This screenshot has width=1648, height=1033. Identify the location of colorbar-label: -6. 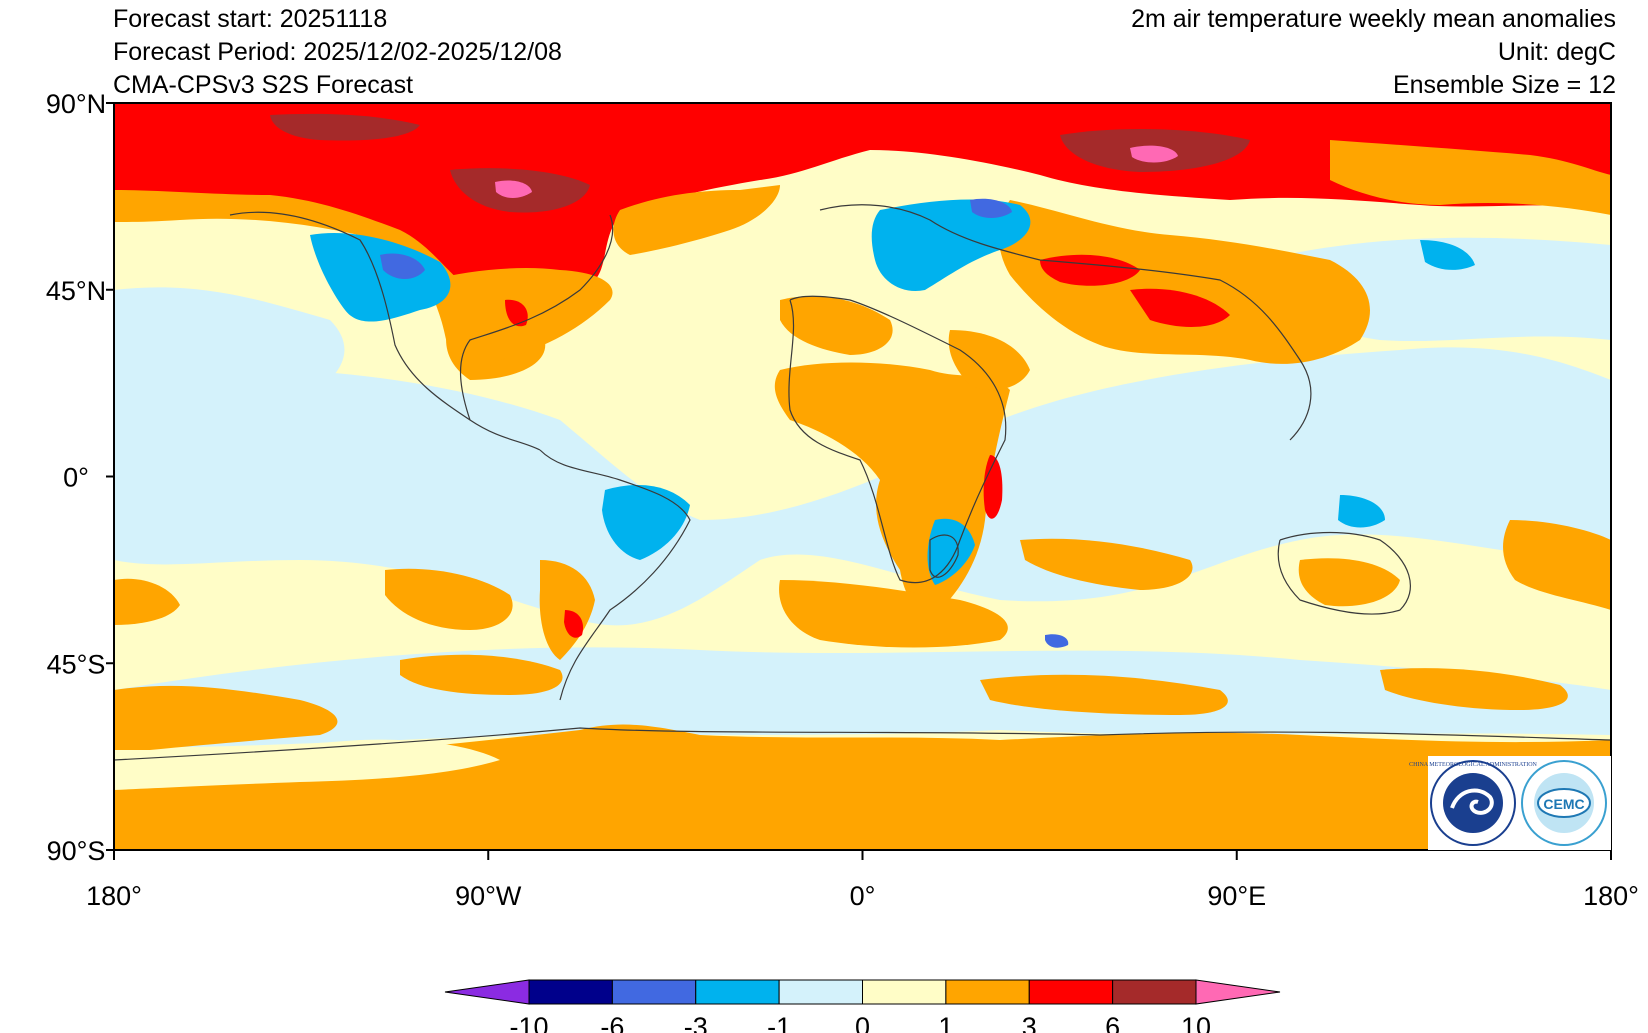
(612, 1022).